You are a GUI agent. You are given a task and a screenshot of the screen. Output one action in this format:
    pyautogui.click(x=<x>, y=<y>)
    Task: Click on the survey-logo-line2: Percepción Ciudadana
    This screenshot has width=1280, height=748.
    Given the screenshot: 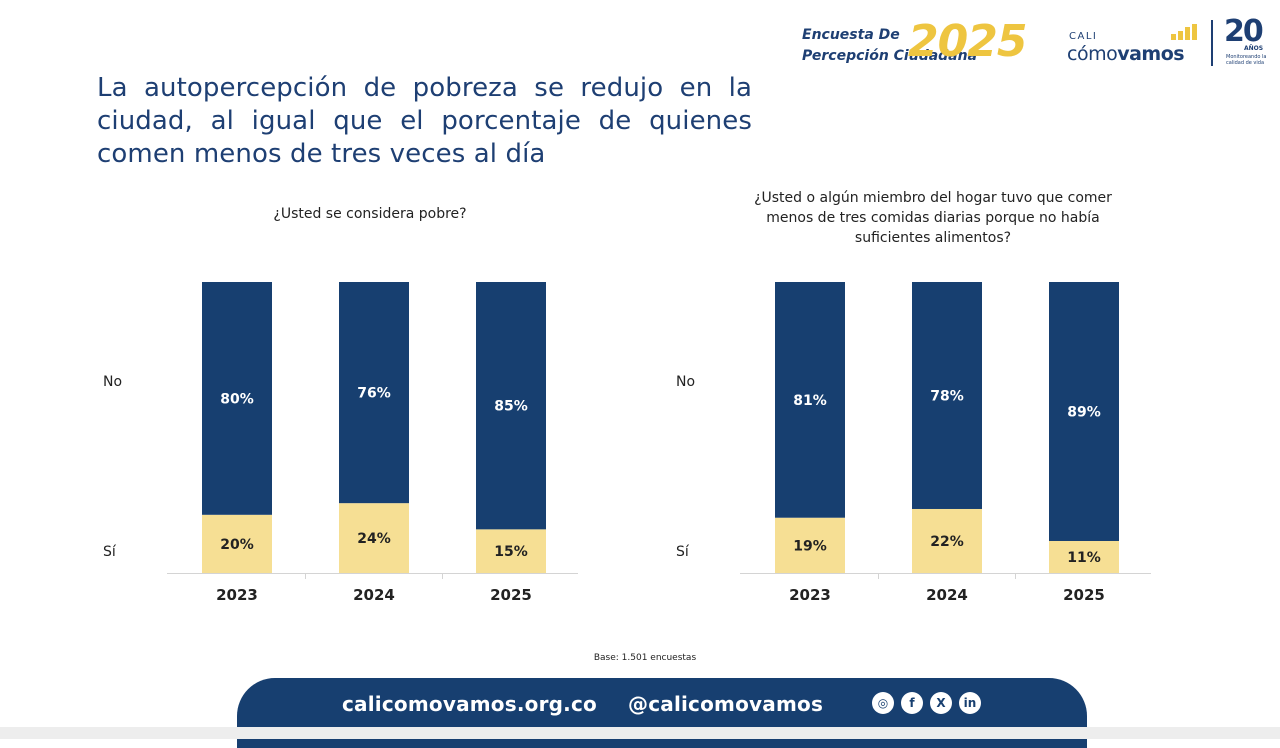 What is the action you would take?
    pyautogui.click(x=890, y=56)
    